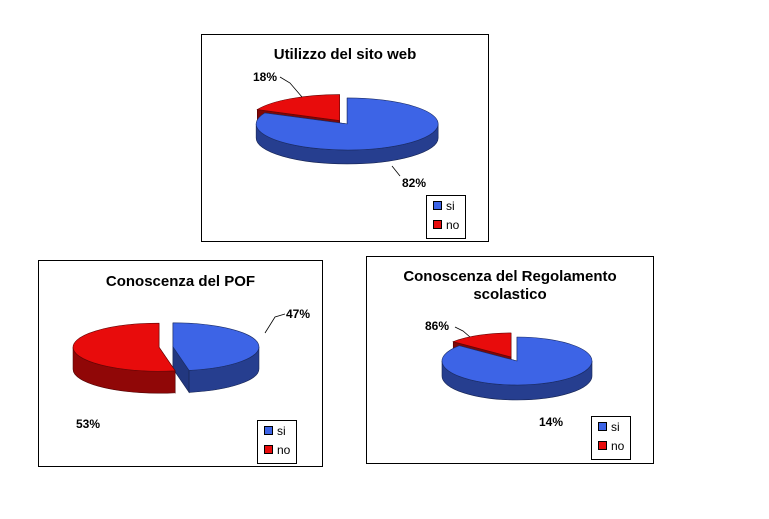 This screenshot has height=519, width=769. Describe the element at coordinates (180, 281) in the screenshot. I see `chart-title: Conoscenza del POF` at that location.